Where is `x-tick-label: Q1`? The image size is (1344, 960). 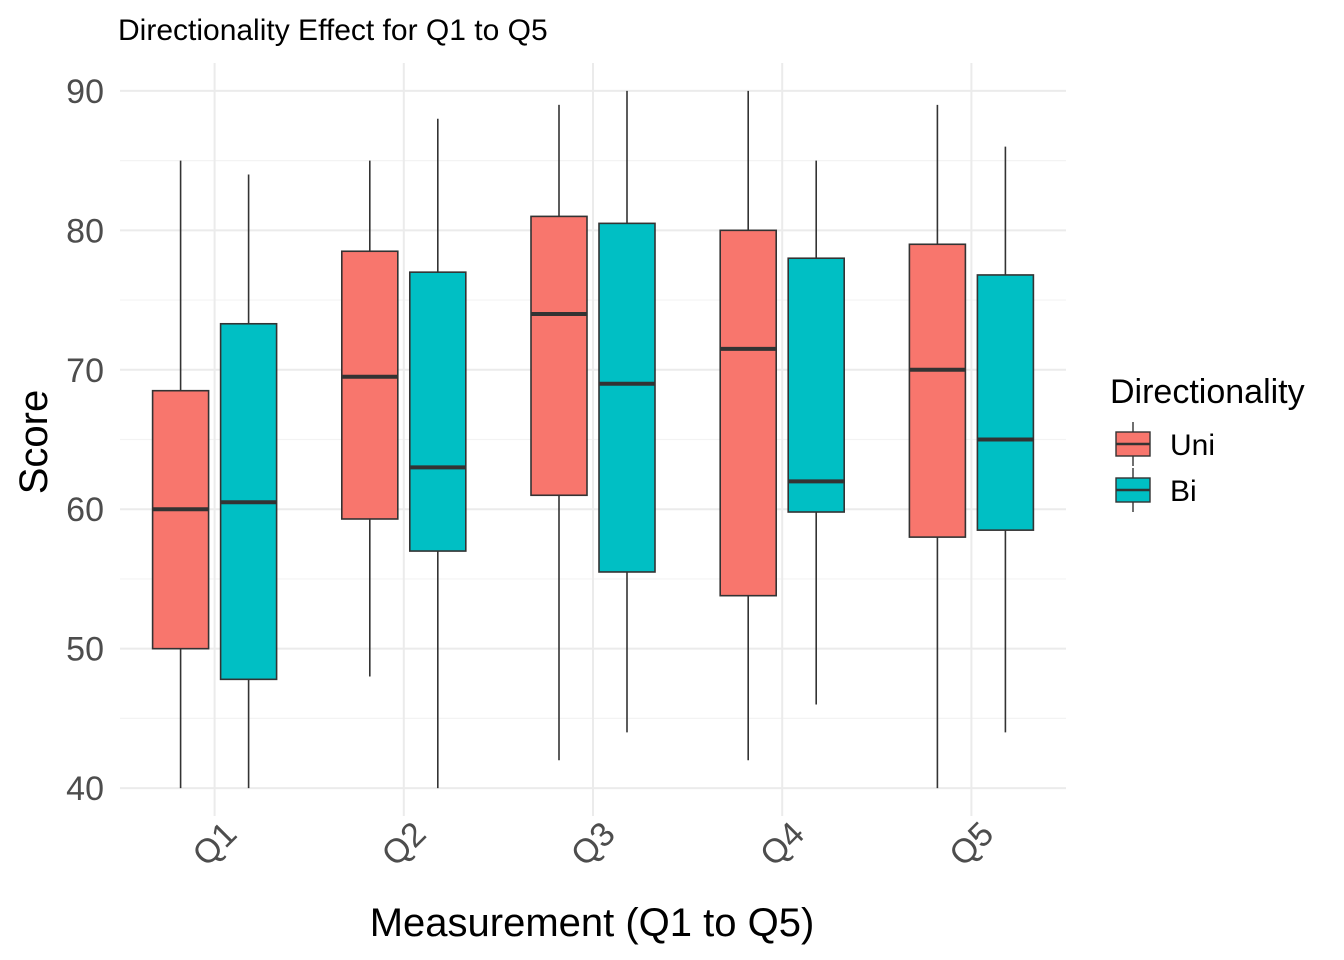
x-tick-label: Q1 is located at coordinates (214, 844).